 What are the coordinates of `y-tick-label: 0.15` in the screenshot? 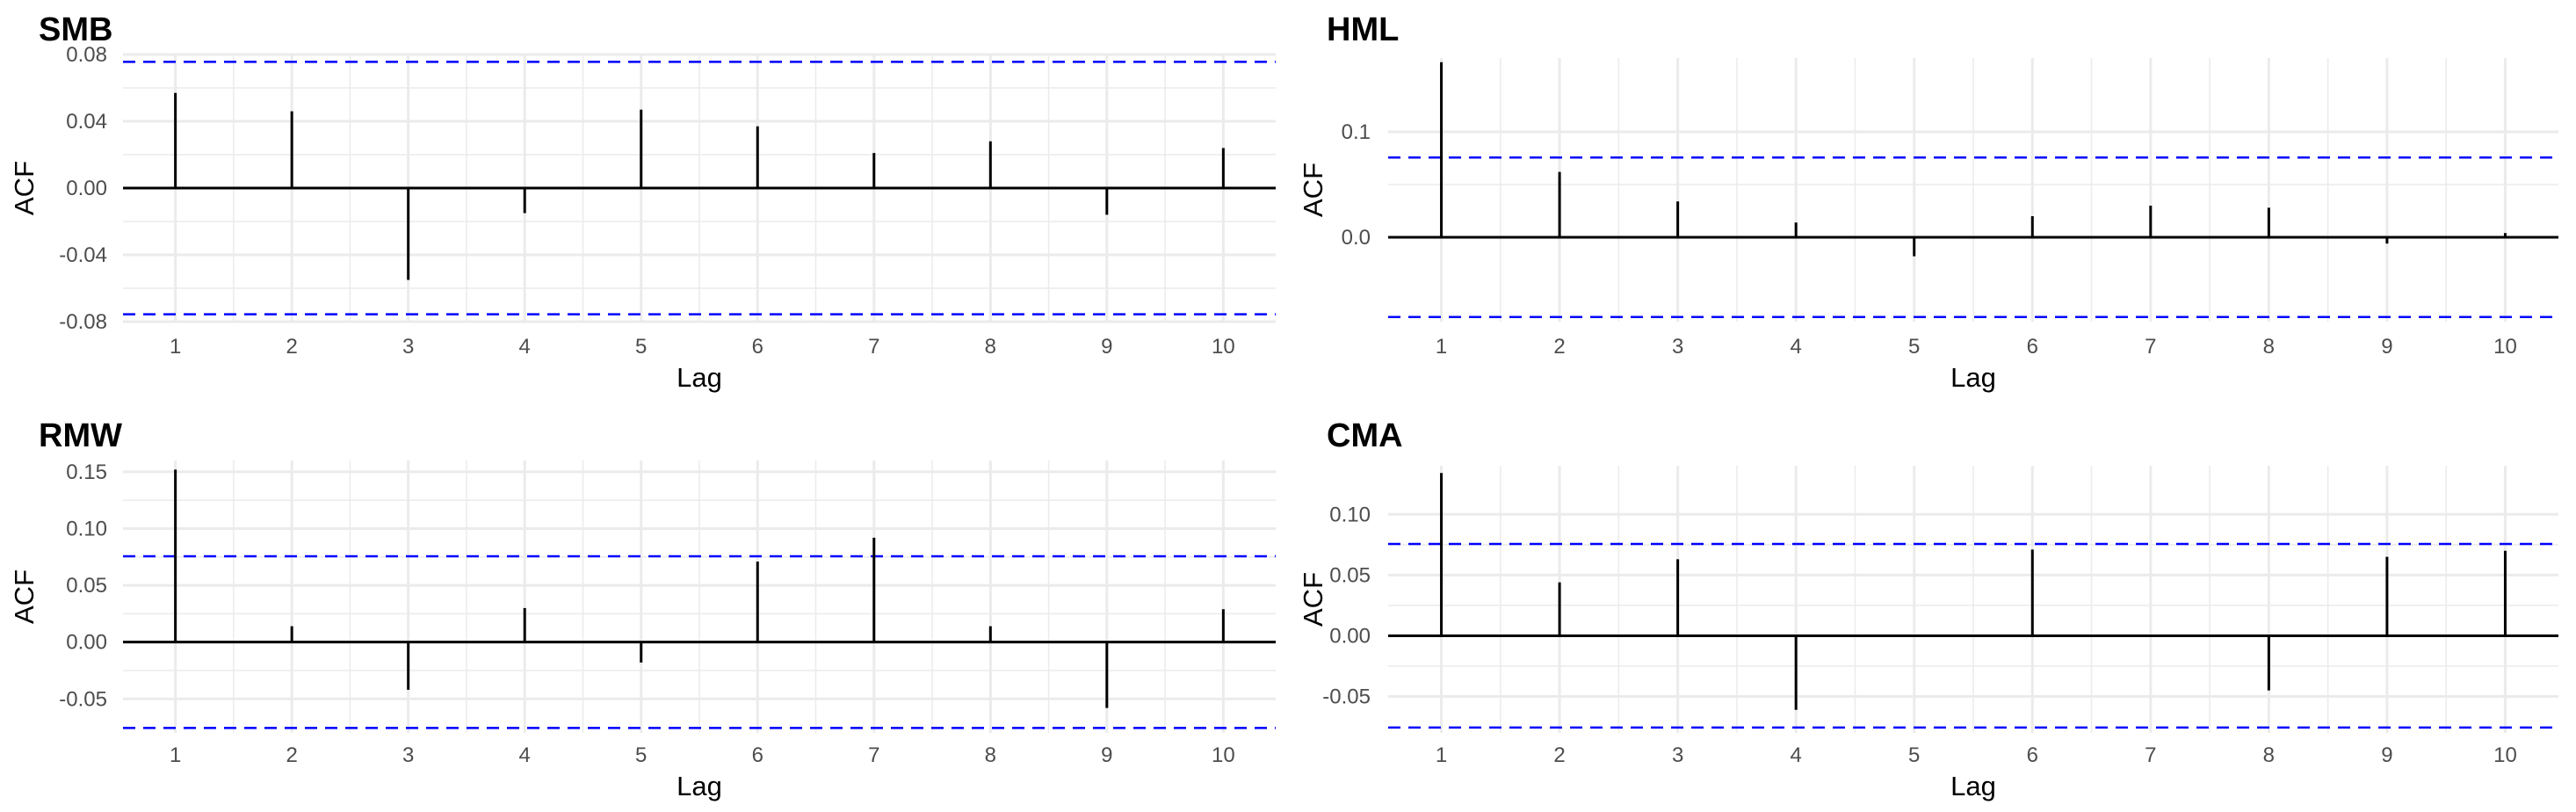 It's located at (86, 472).